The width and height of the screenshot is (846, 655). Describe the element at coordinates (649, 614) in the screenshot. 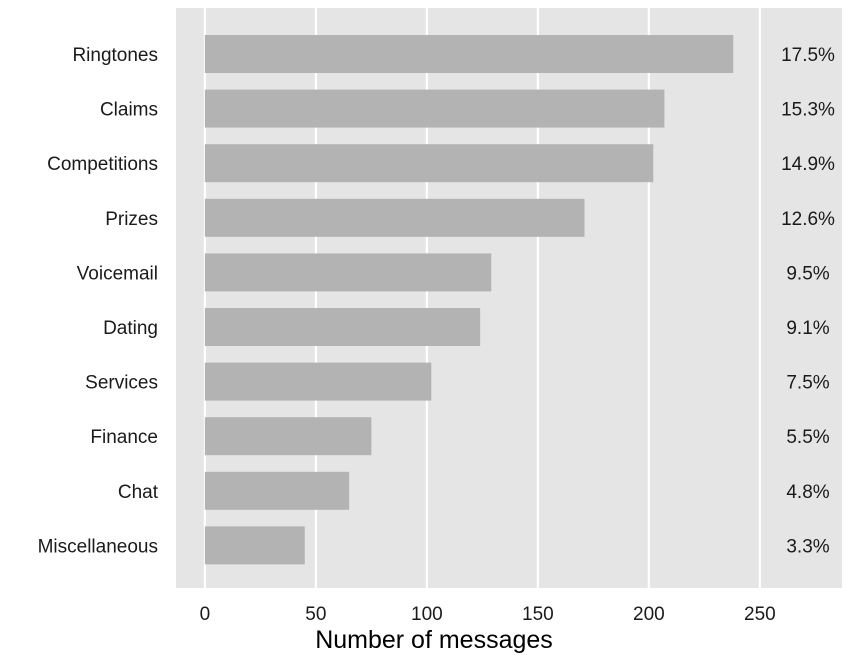

I see `x-tick-label-200: 200` at that location.